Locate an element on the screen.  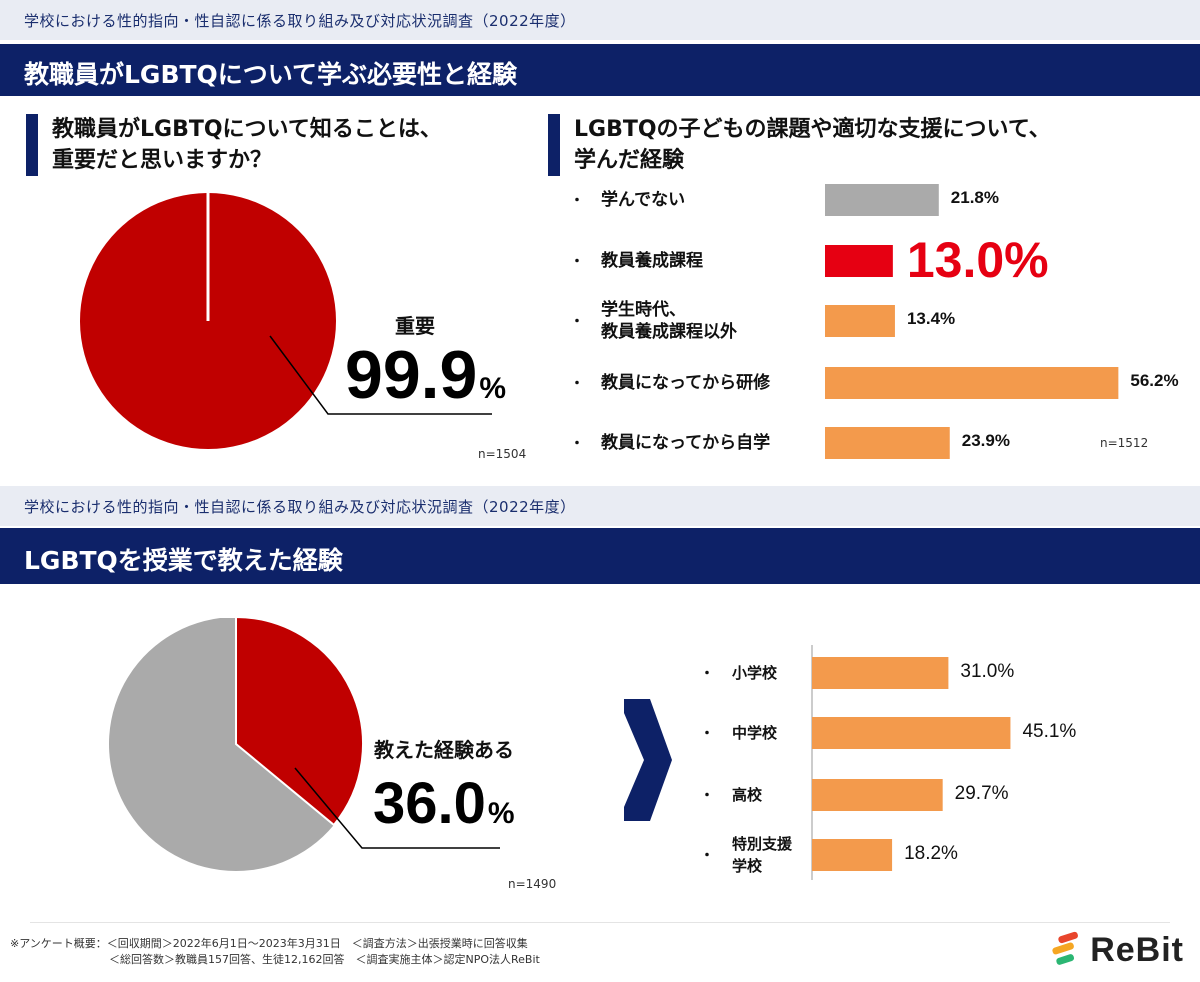
banner-title-1: 教職員がLGBTQについて学ぶ必要性と経験 is located at coordinates (271, 74).